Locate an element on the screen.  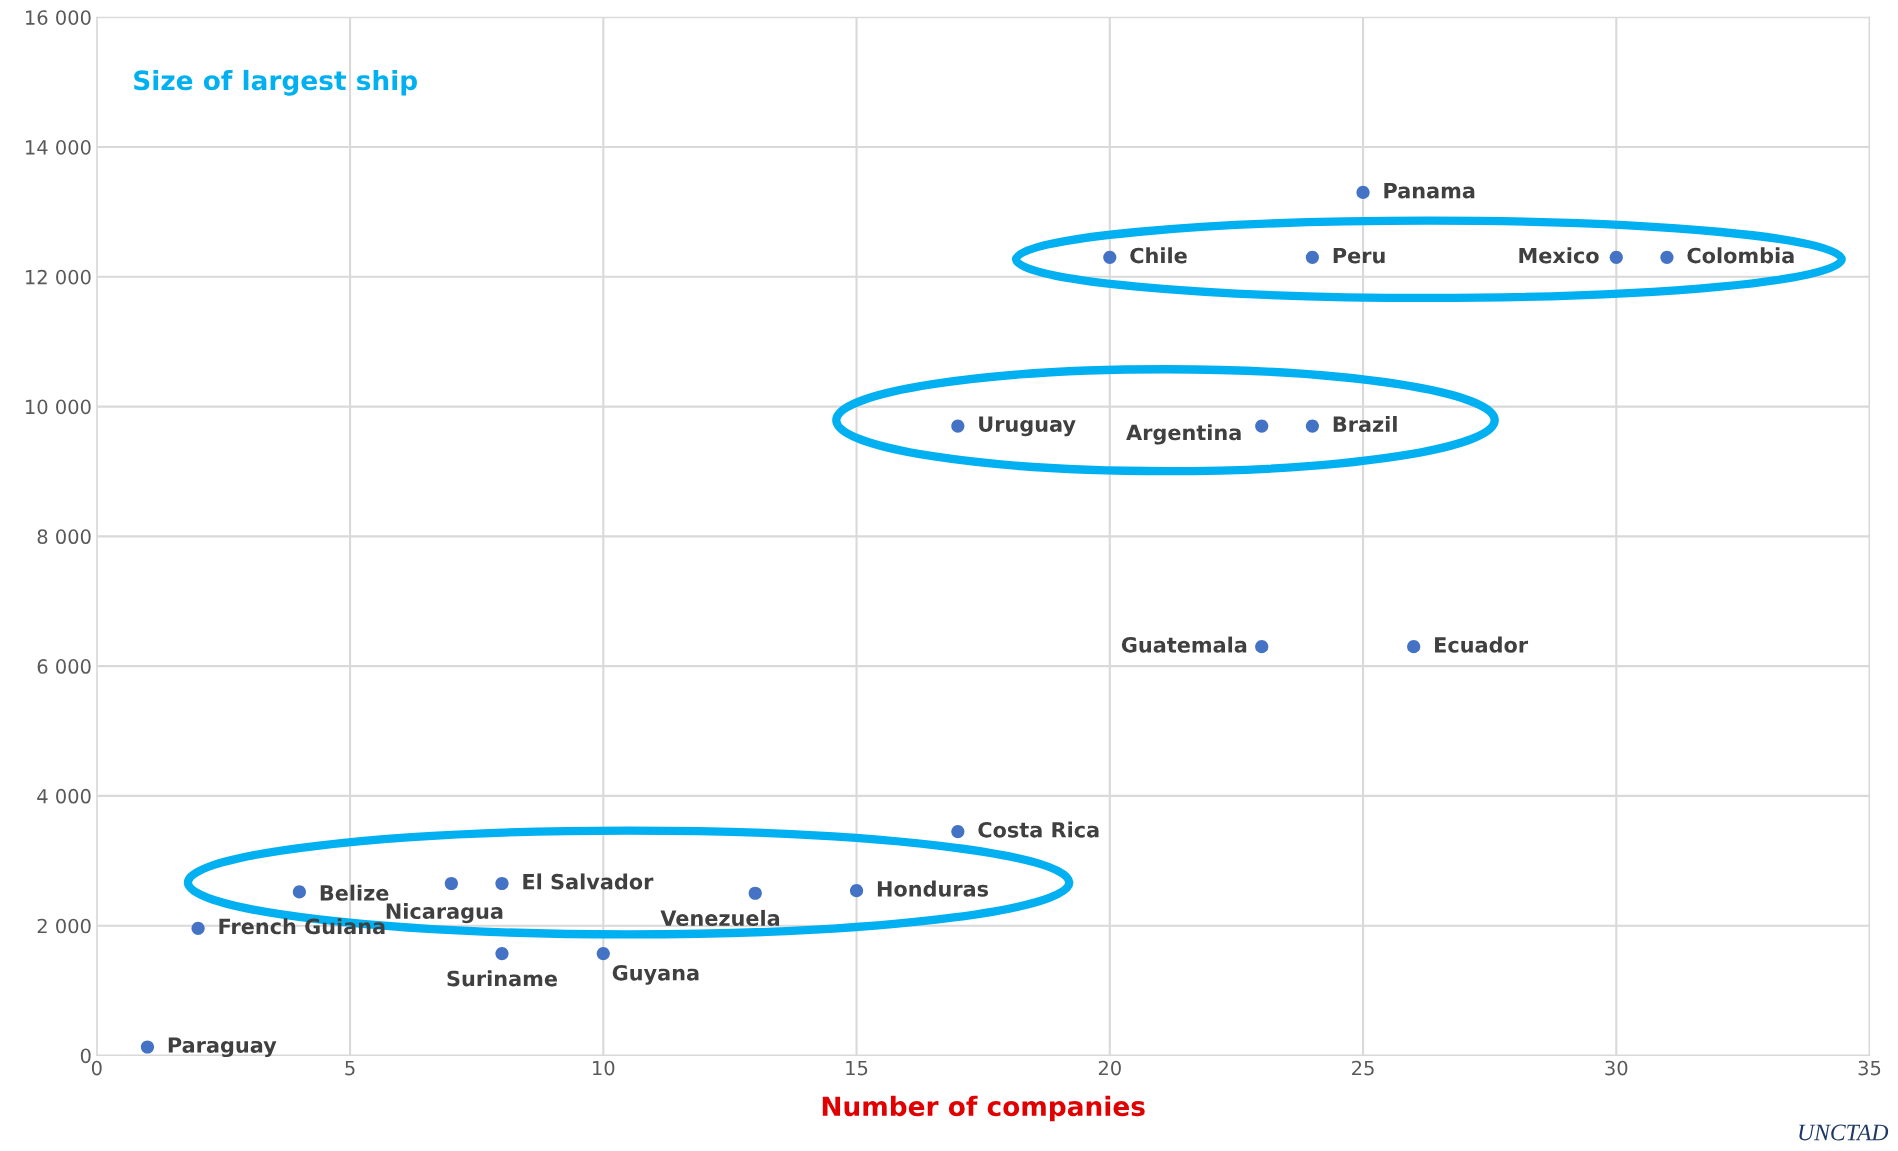
annotation: Mexico is located at coordinates (1559, 255).